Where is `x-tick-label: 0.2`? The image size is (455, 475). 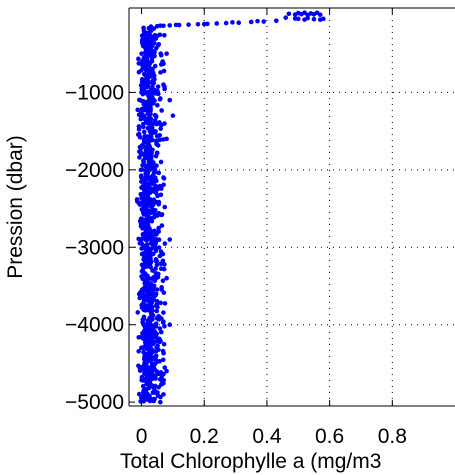
x-tick-label: 0.2 is located at coordinates (204, 436).